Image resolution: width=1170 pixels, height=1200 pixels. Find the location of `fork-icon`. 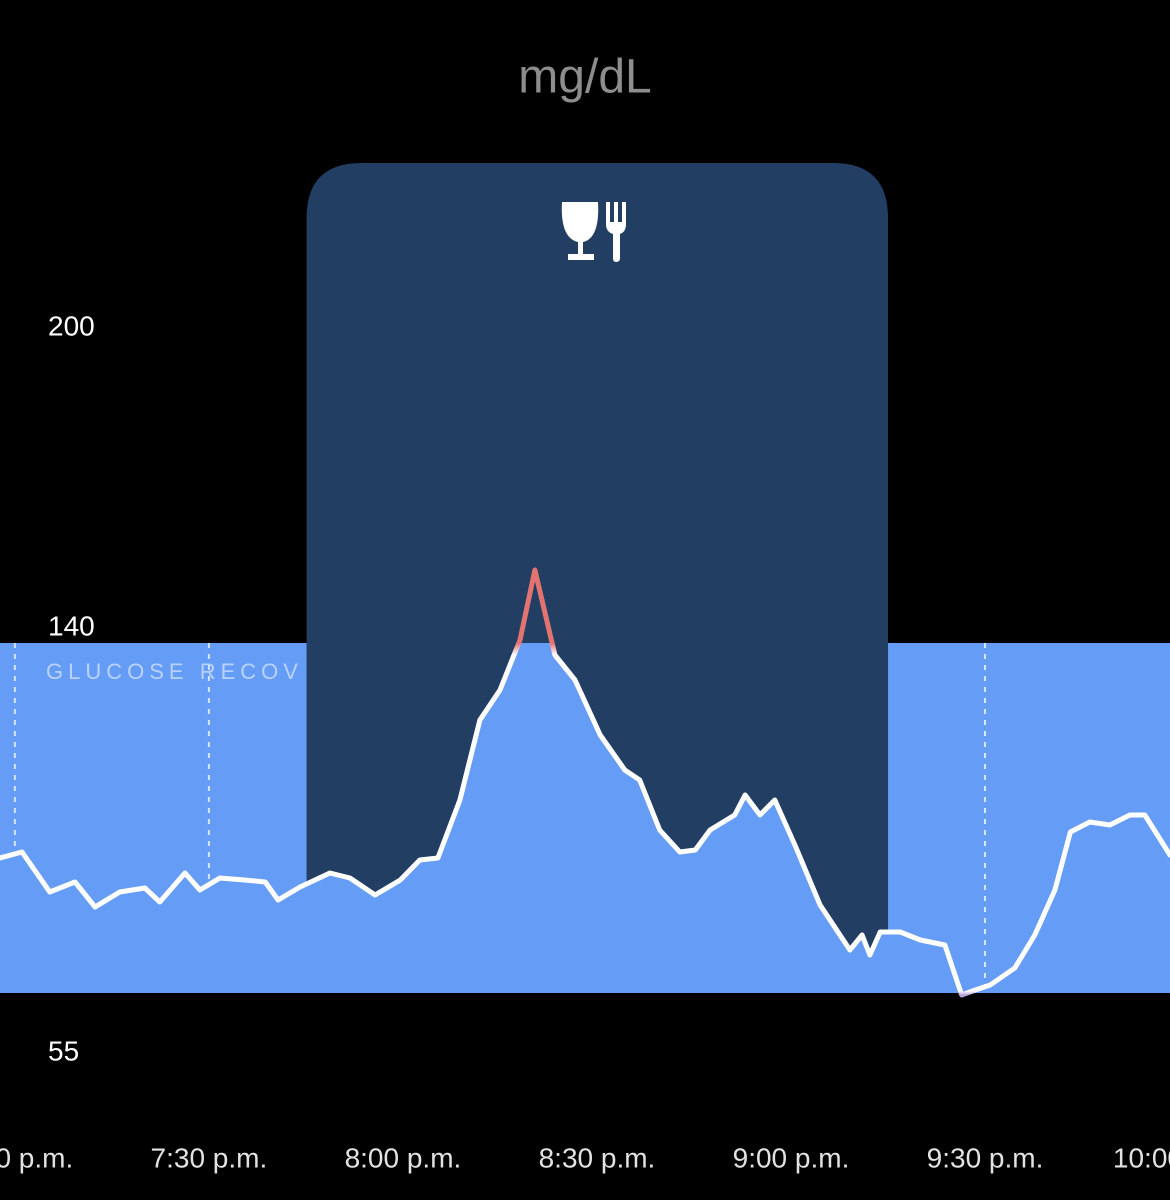

fork-icon is located at coordinates (616, 232).